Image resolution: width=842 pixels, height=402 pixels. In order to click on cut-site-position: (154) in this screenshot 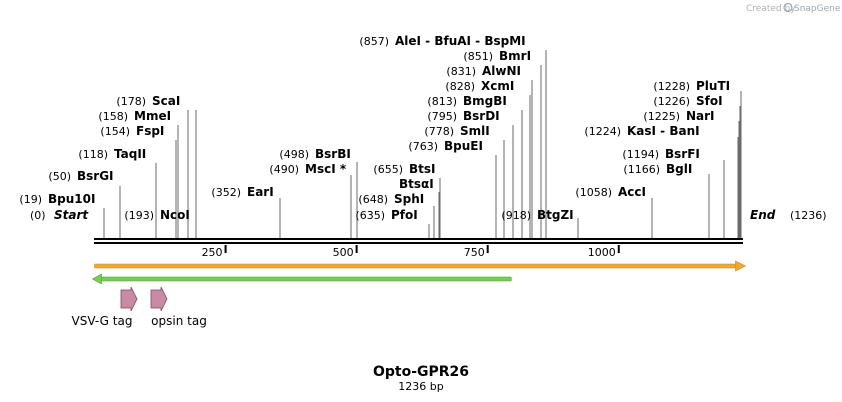, I will do `click(115, 131)`.